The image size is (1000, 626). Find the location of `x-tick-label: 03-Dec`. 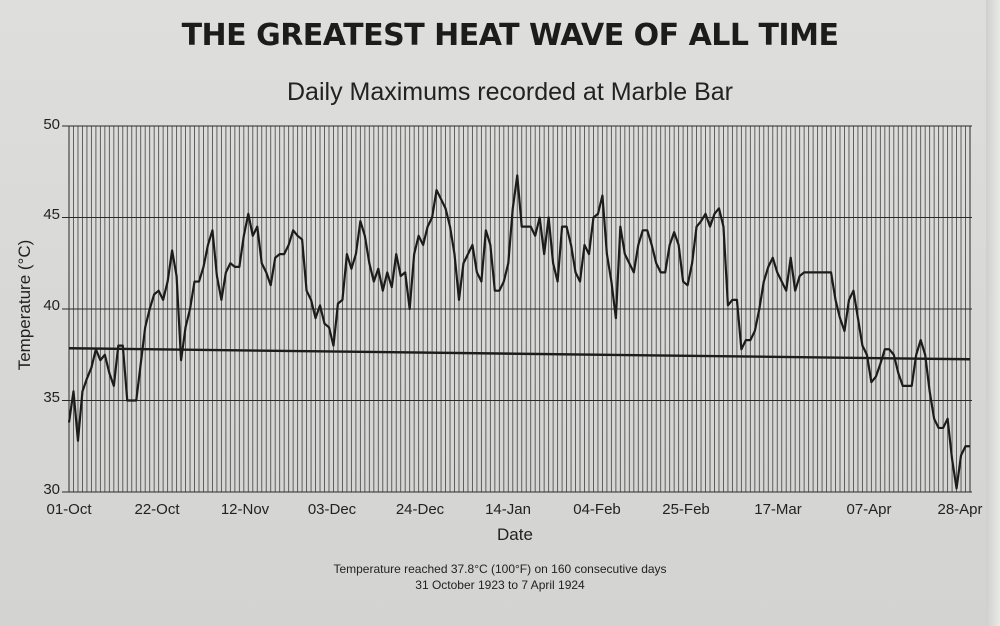

x-tick-label: 03-Dec is located at coordinates (332, 509).